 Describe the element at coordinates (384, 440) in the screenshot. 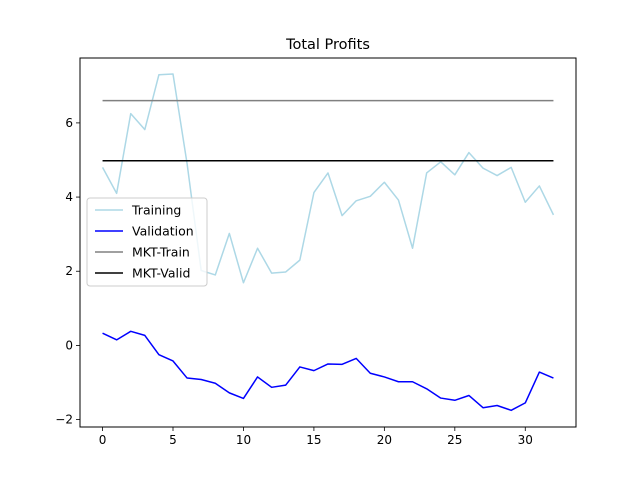

I see `x-tick-label: 20` at that location.